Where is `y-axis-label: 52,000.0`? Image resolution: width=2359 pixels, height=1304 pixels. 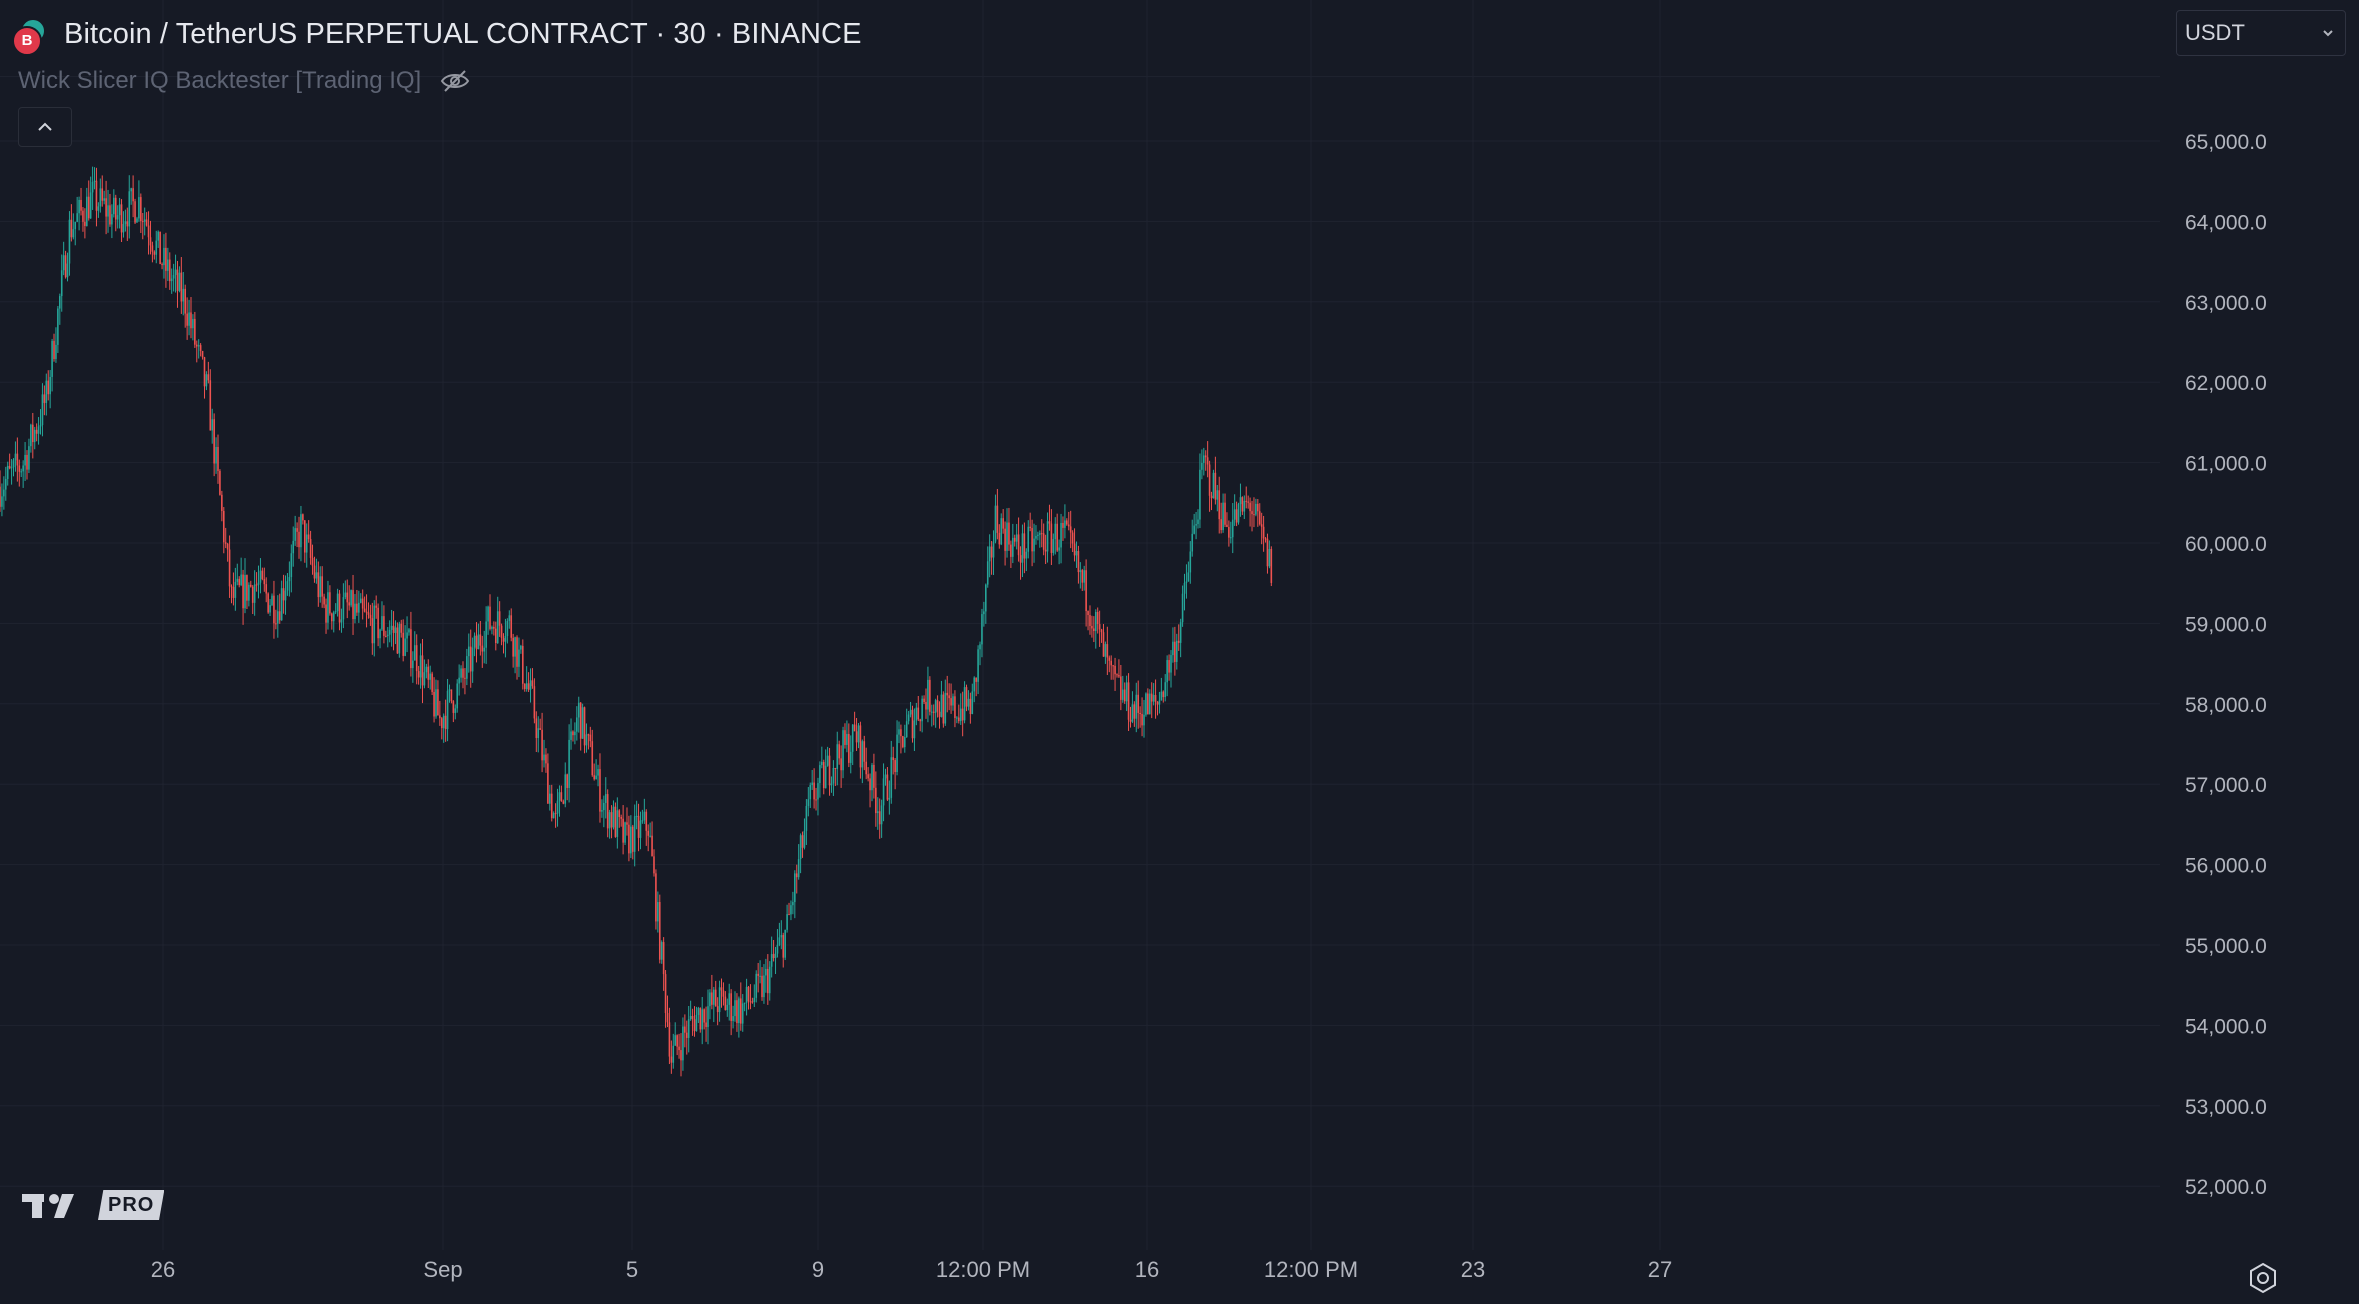
y-axis-label: 52,000.0 is located at coordinates (2226, 1187).